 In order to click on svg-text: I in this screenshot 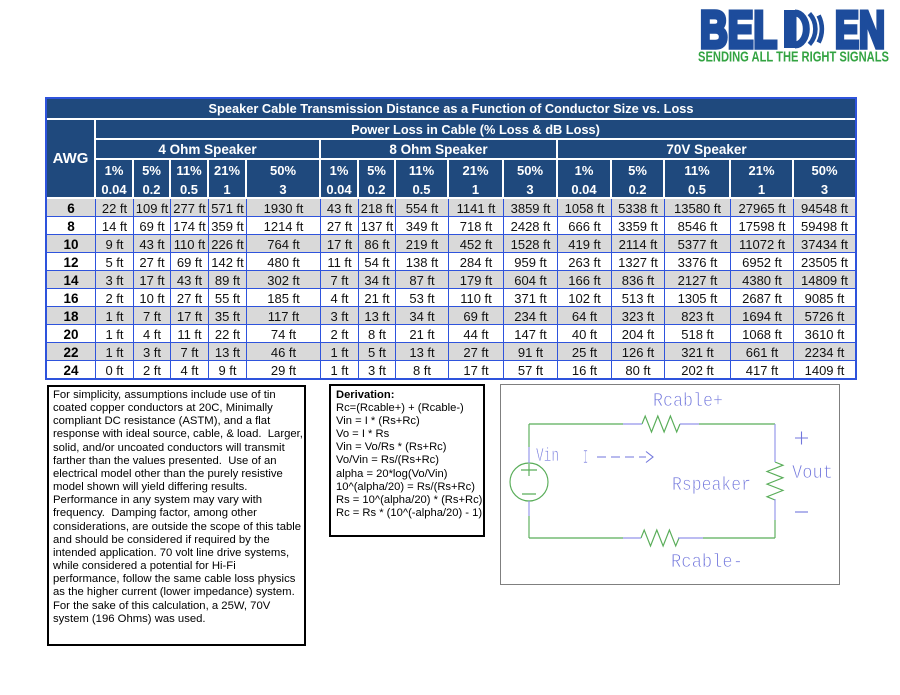, I will do `click(585, 458)`.